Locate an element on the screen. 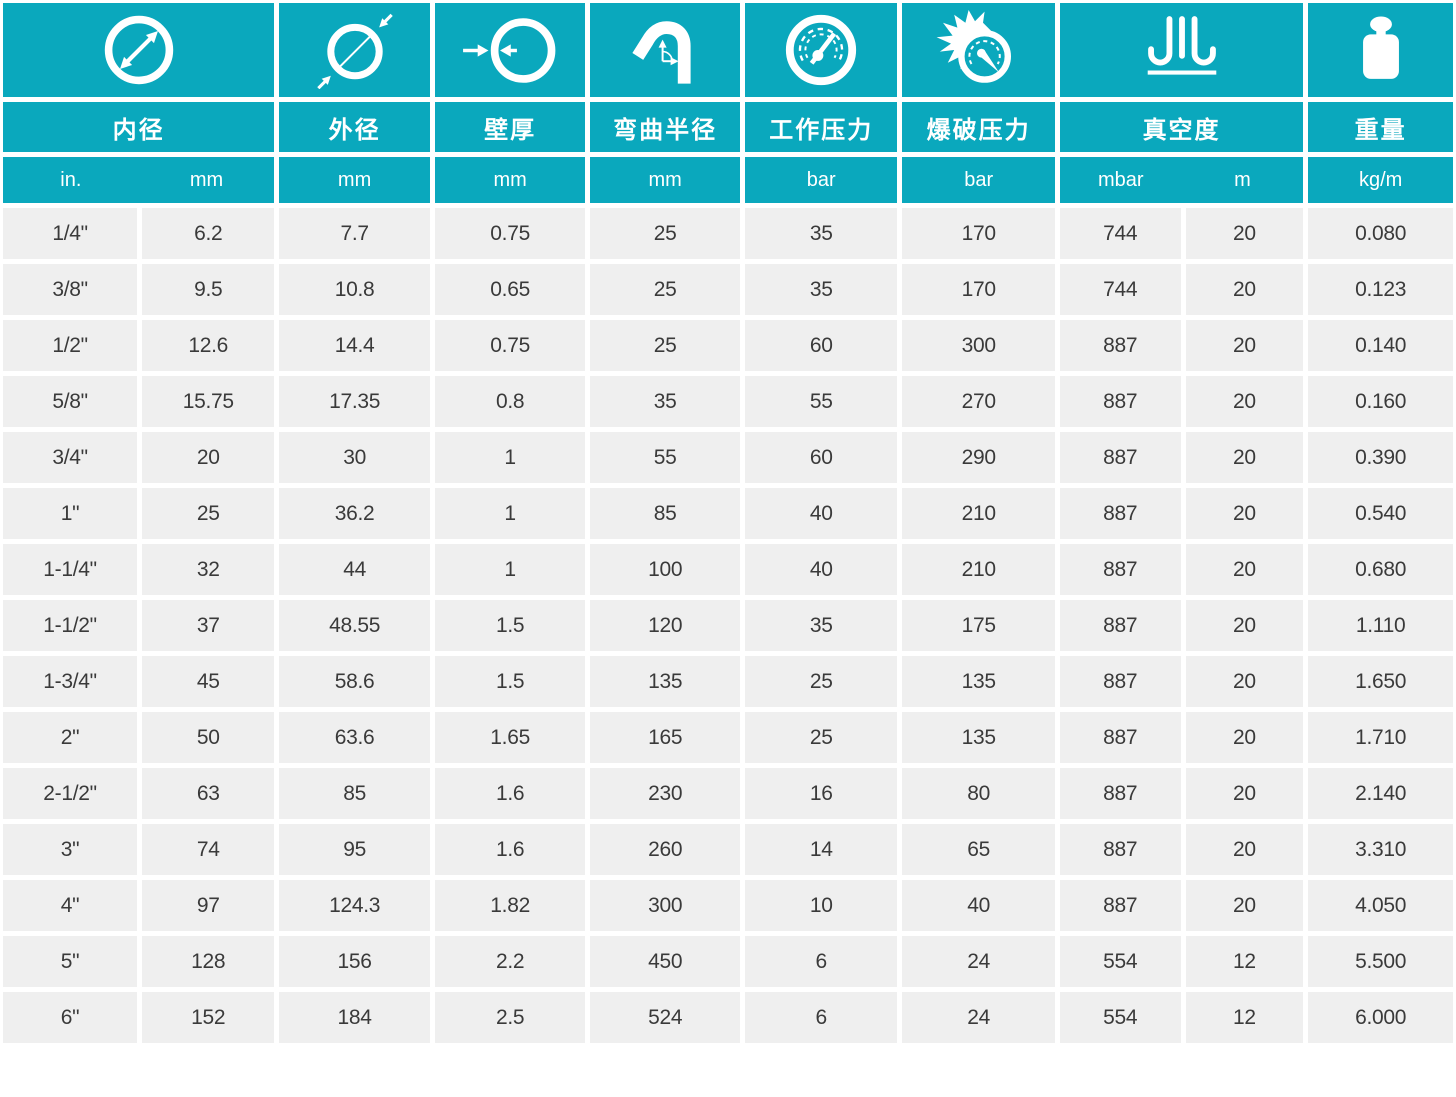 The height and width of the screenshot is (1097, 1456). header-icon-cell-burst-pressure is located at coordinates (978, 50).